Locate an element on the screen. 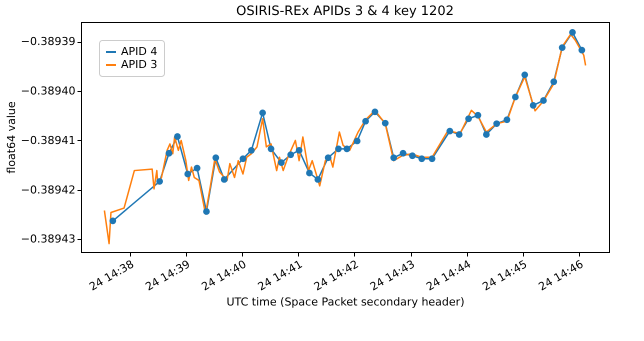 The width and height of the screenshot is (644, 341). y-tick-label: −0.38940 is located at coordinates (48, 91).